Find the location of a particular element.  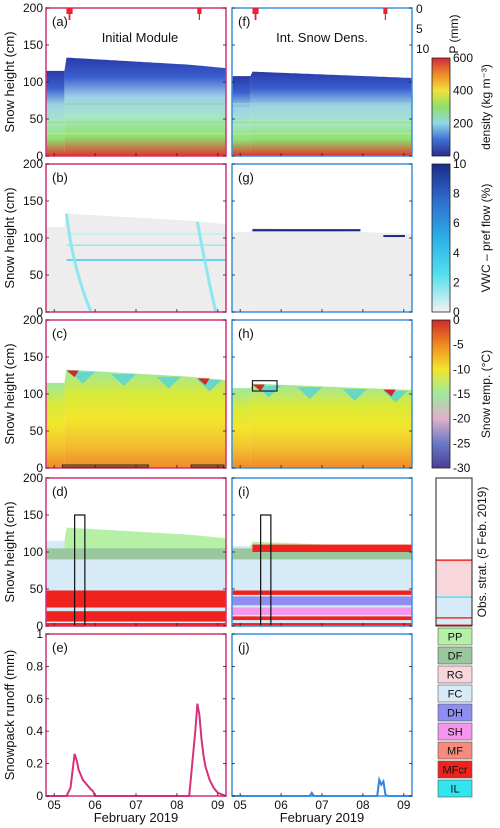

colorbar-label: density (kg m⁻³) is located at coordinates (486, 107).